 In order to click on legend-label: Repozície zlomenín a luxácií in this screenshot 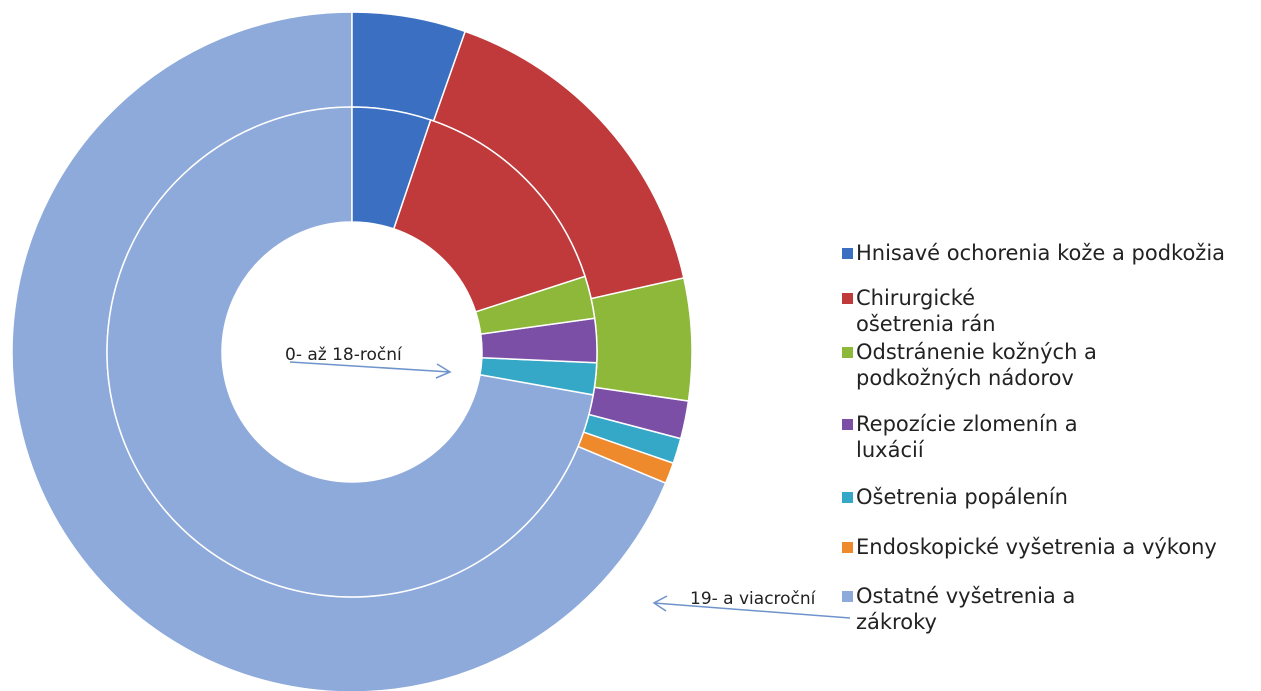, I will do `click(967, 437)`.